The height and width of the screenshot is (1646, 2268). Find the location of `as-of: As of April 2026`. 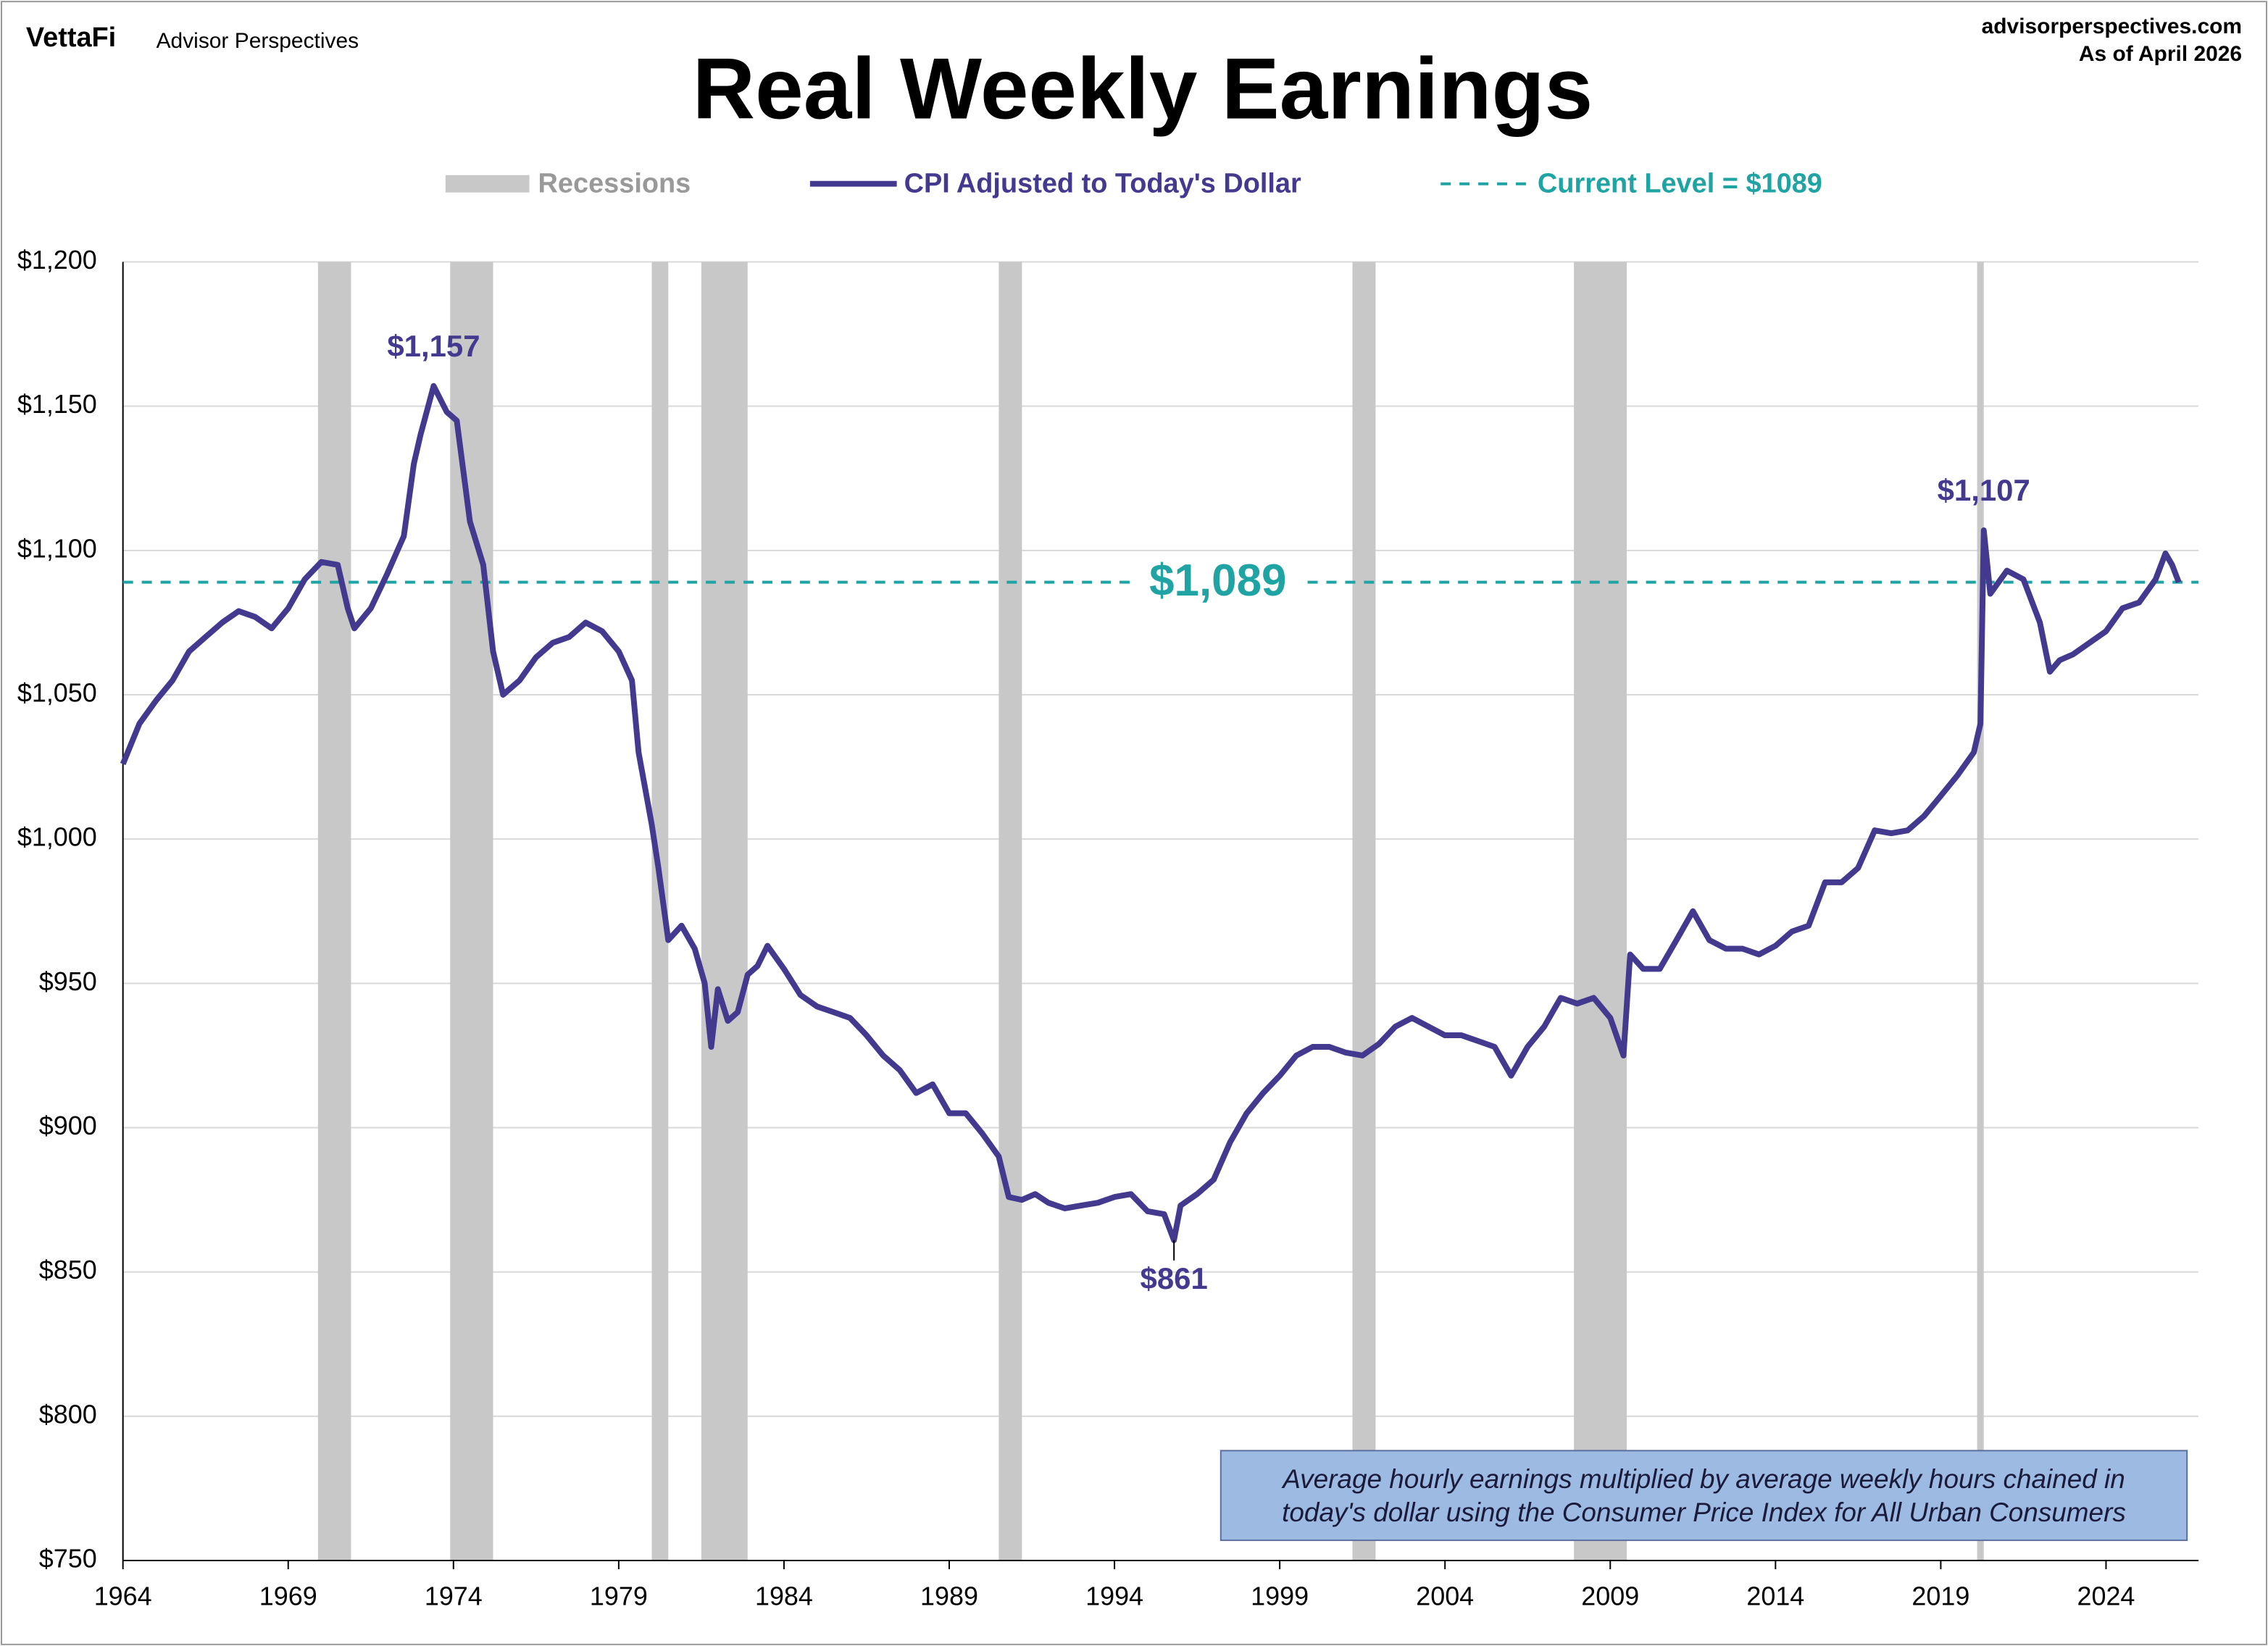

as-of: As of April 2026 is located at coordinates (2160, 54).